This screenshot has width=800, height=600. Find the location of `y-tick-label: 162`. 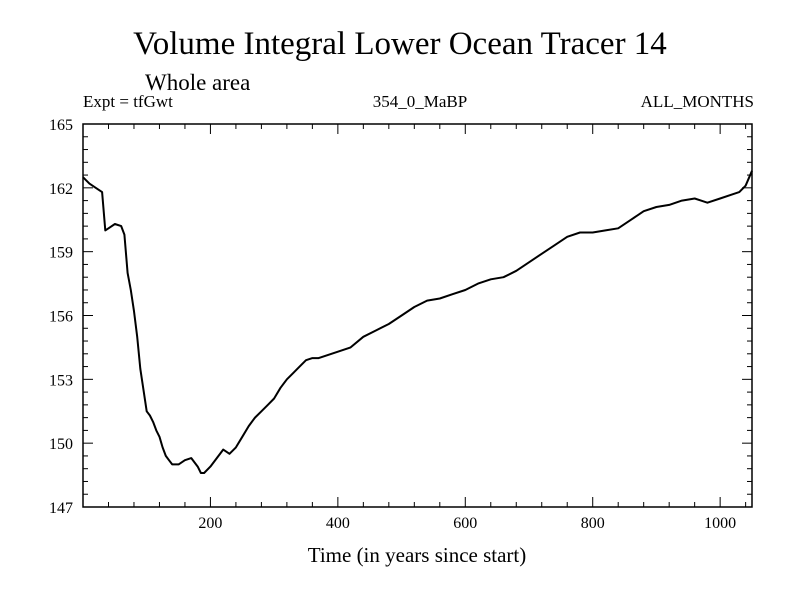

y-tick-label: 162 is located at coordinates (61, 189).